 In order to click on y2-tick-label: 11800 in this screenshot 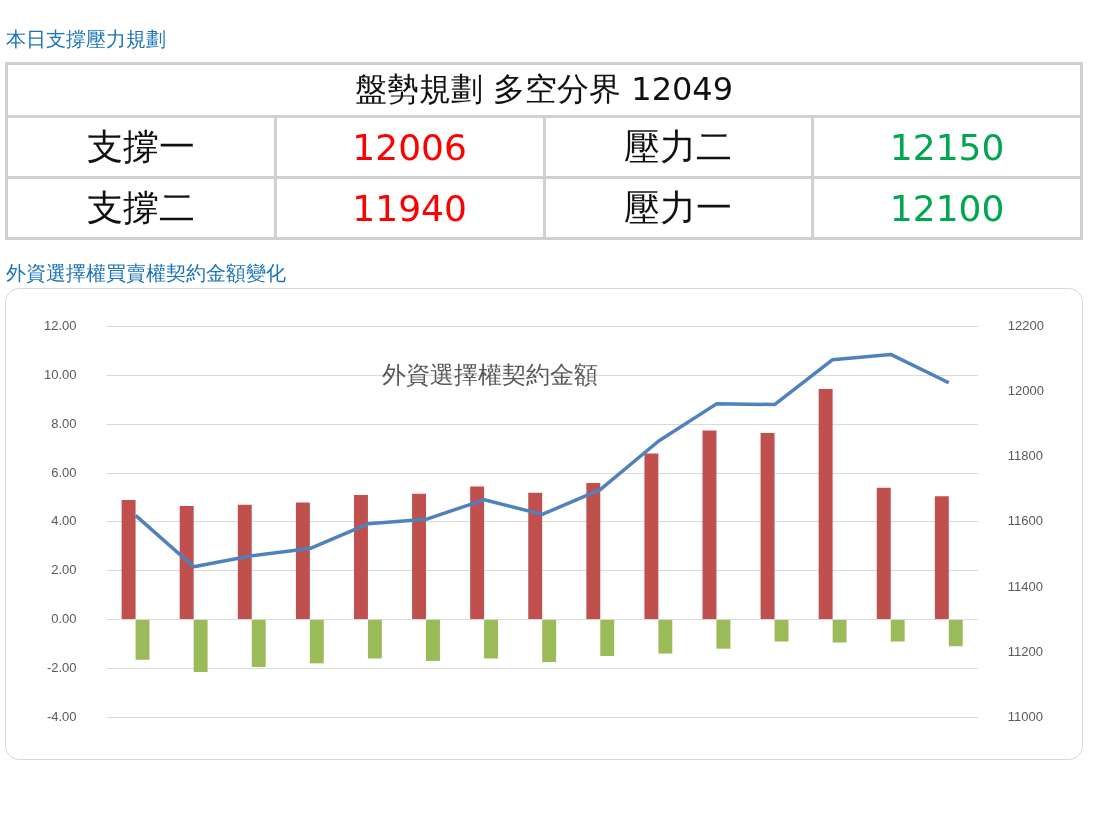, I will do `click(1025, 456)`.